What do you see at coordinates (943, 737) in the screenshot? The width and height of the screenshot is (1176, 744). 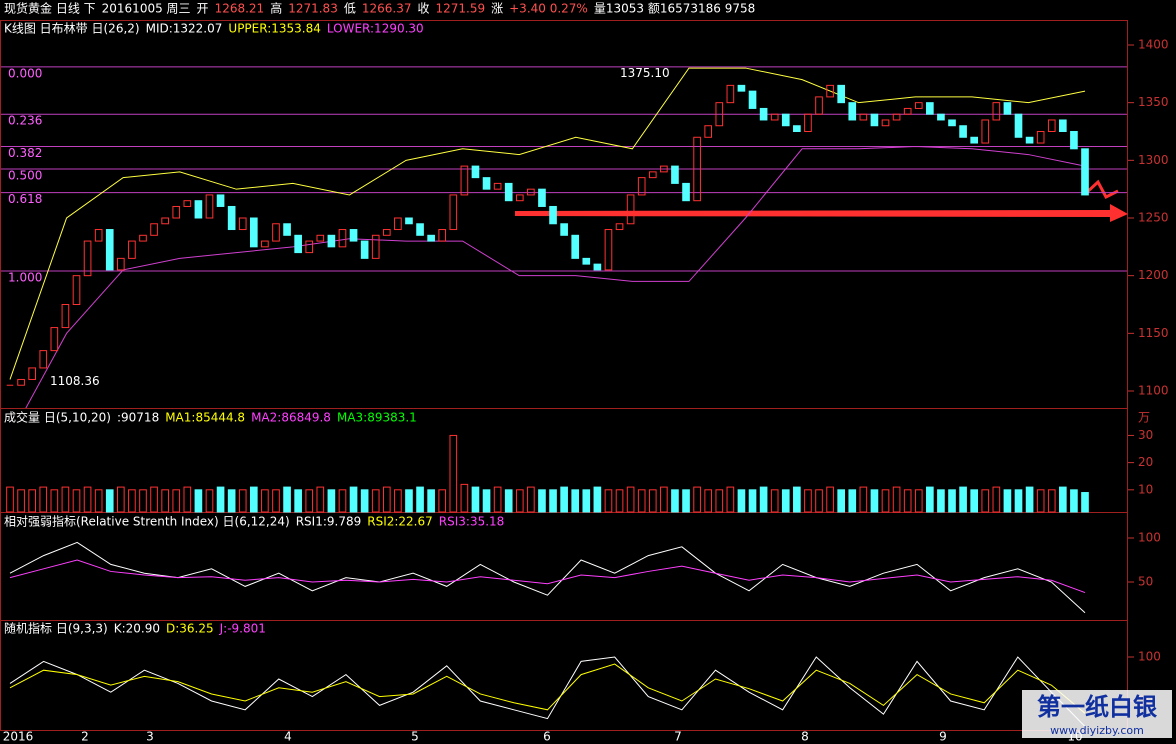 I see `date-label: 9` at bounding box center [943, 737].